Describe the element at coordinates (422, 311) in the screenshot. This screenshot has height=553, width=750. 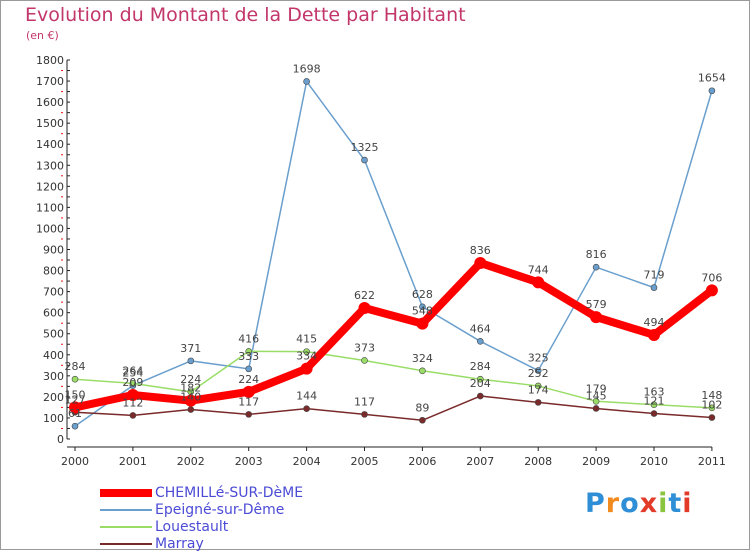
I see `data-label: 548` at that location.